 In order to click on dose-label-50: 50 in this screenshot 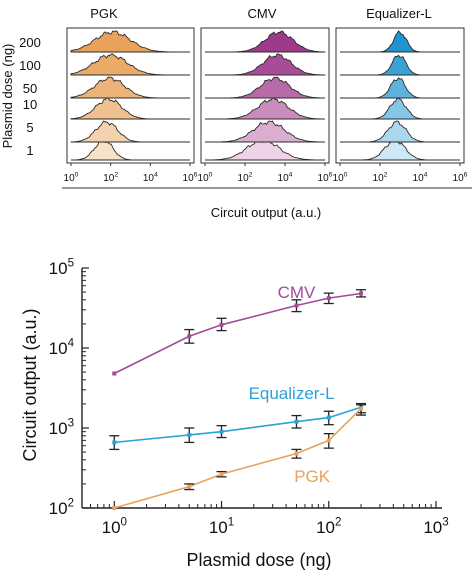, I will do `click(30, 88)`.